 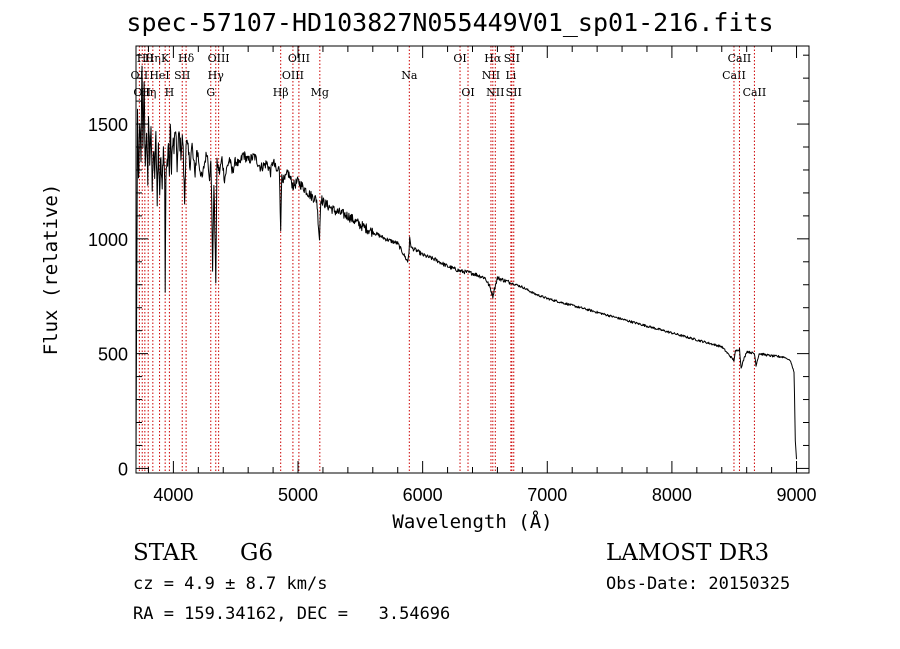 I want to click on x-tick-label: 6000, so click(x=423, y=495).